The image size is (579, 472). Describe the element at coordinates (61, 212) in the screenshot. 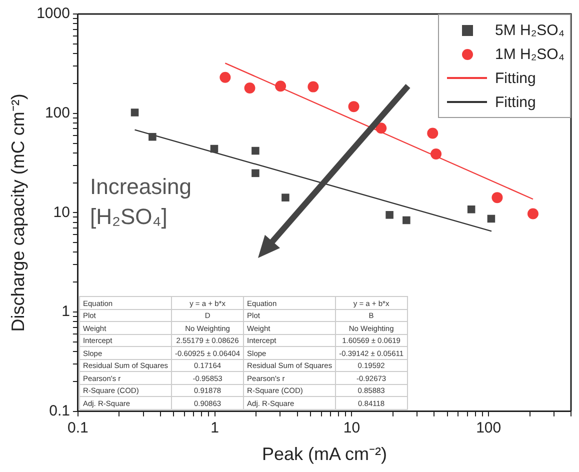

I see `y-tick-label: 10` at that location.